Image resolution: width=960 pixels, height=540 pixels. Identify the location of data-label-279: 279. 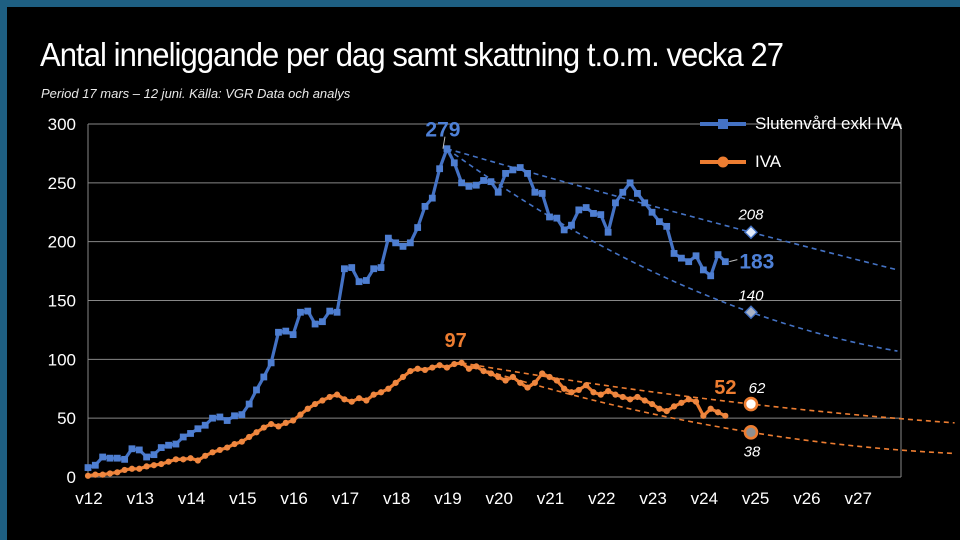
(442, 130).